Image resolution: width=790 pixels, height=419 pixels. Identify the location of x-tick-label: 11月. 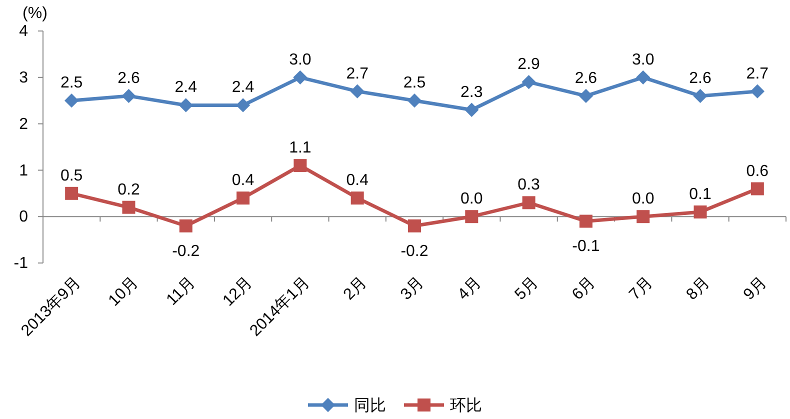
(181, 291).